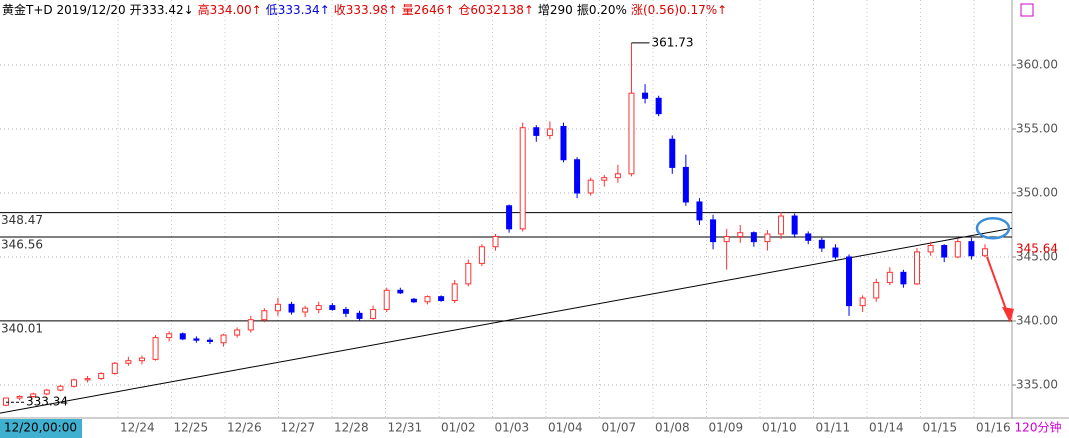 This screenshot has height=438, width=1069. I want to click on x-tick-label: 01/03, so click(512, 428).